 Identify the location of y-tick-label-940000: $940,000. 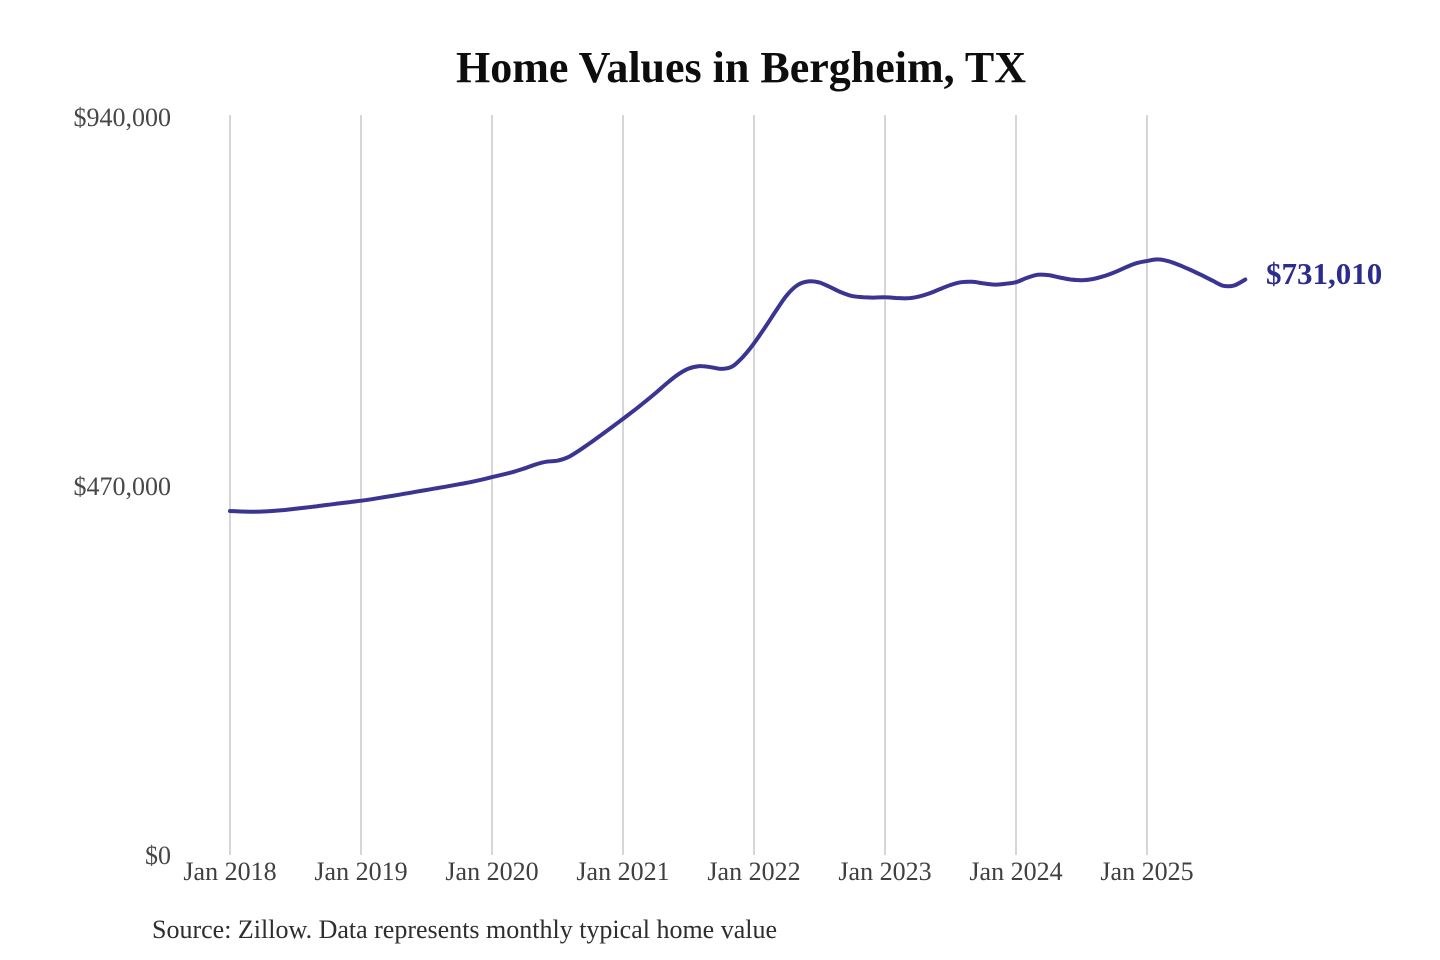
(123, 117).